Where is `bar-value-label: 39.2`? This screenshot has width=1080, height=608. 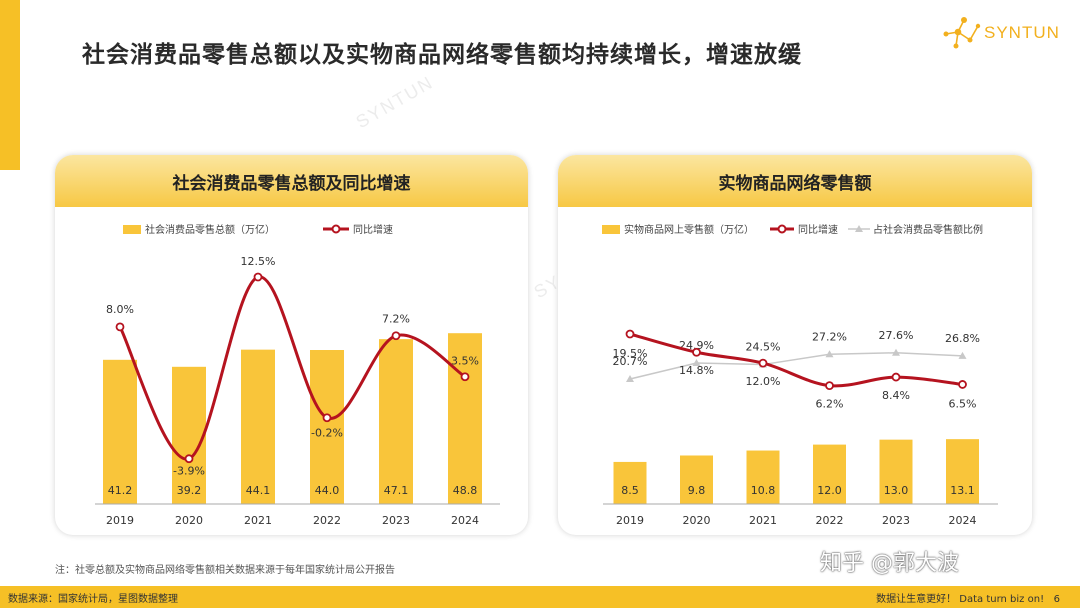
bar-value-label: 39.2 is located at coordinates (189, 490).